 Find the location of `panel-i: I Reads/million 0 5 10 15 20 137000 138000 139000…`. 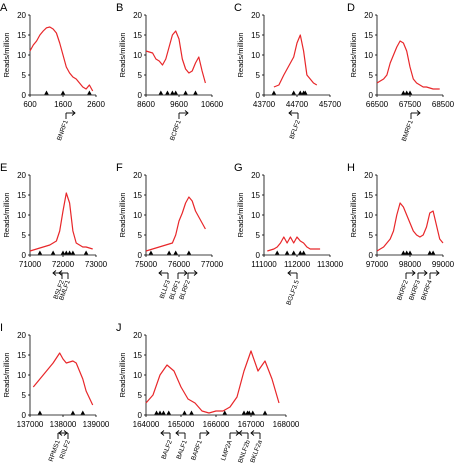

panel-i: I Reads/million 0 5 10 15 20 137000 138000 139000… is located at coordinates (55, 392).